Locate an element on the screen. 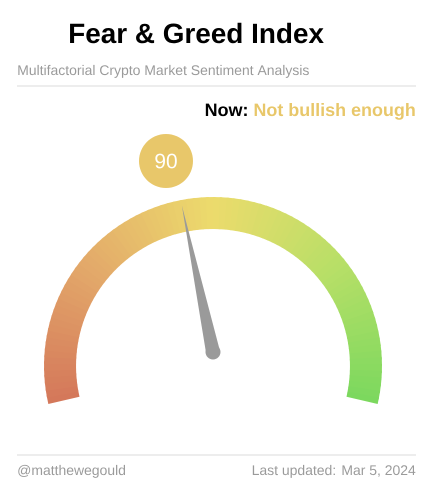 The image size is (433, 491). text: Not bullish enough is located at coordinates (334, 111).